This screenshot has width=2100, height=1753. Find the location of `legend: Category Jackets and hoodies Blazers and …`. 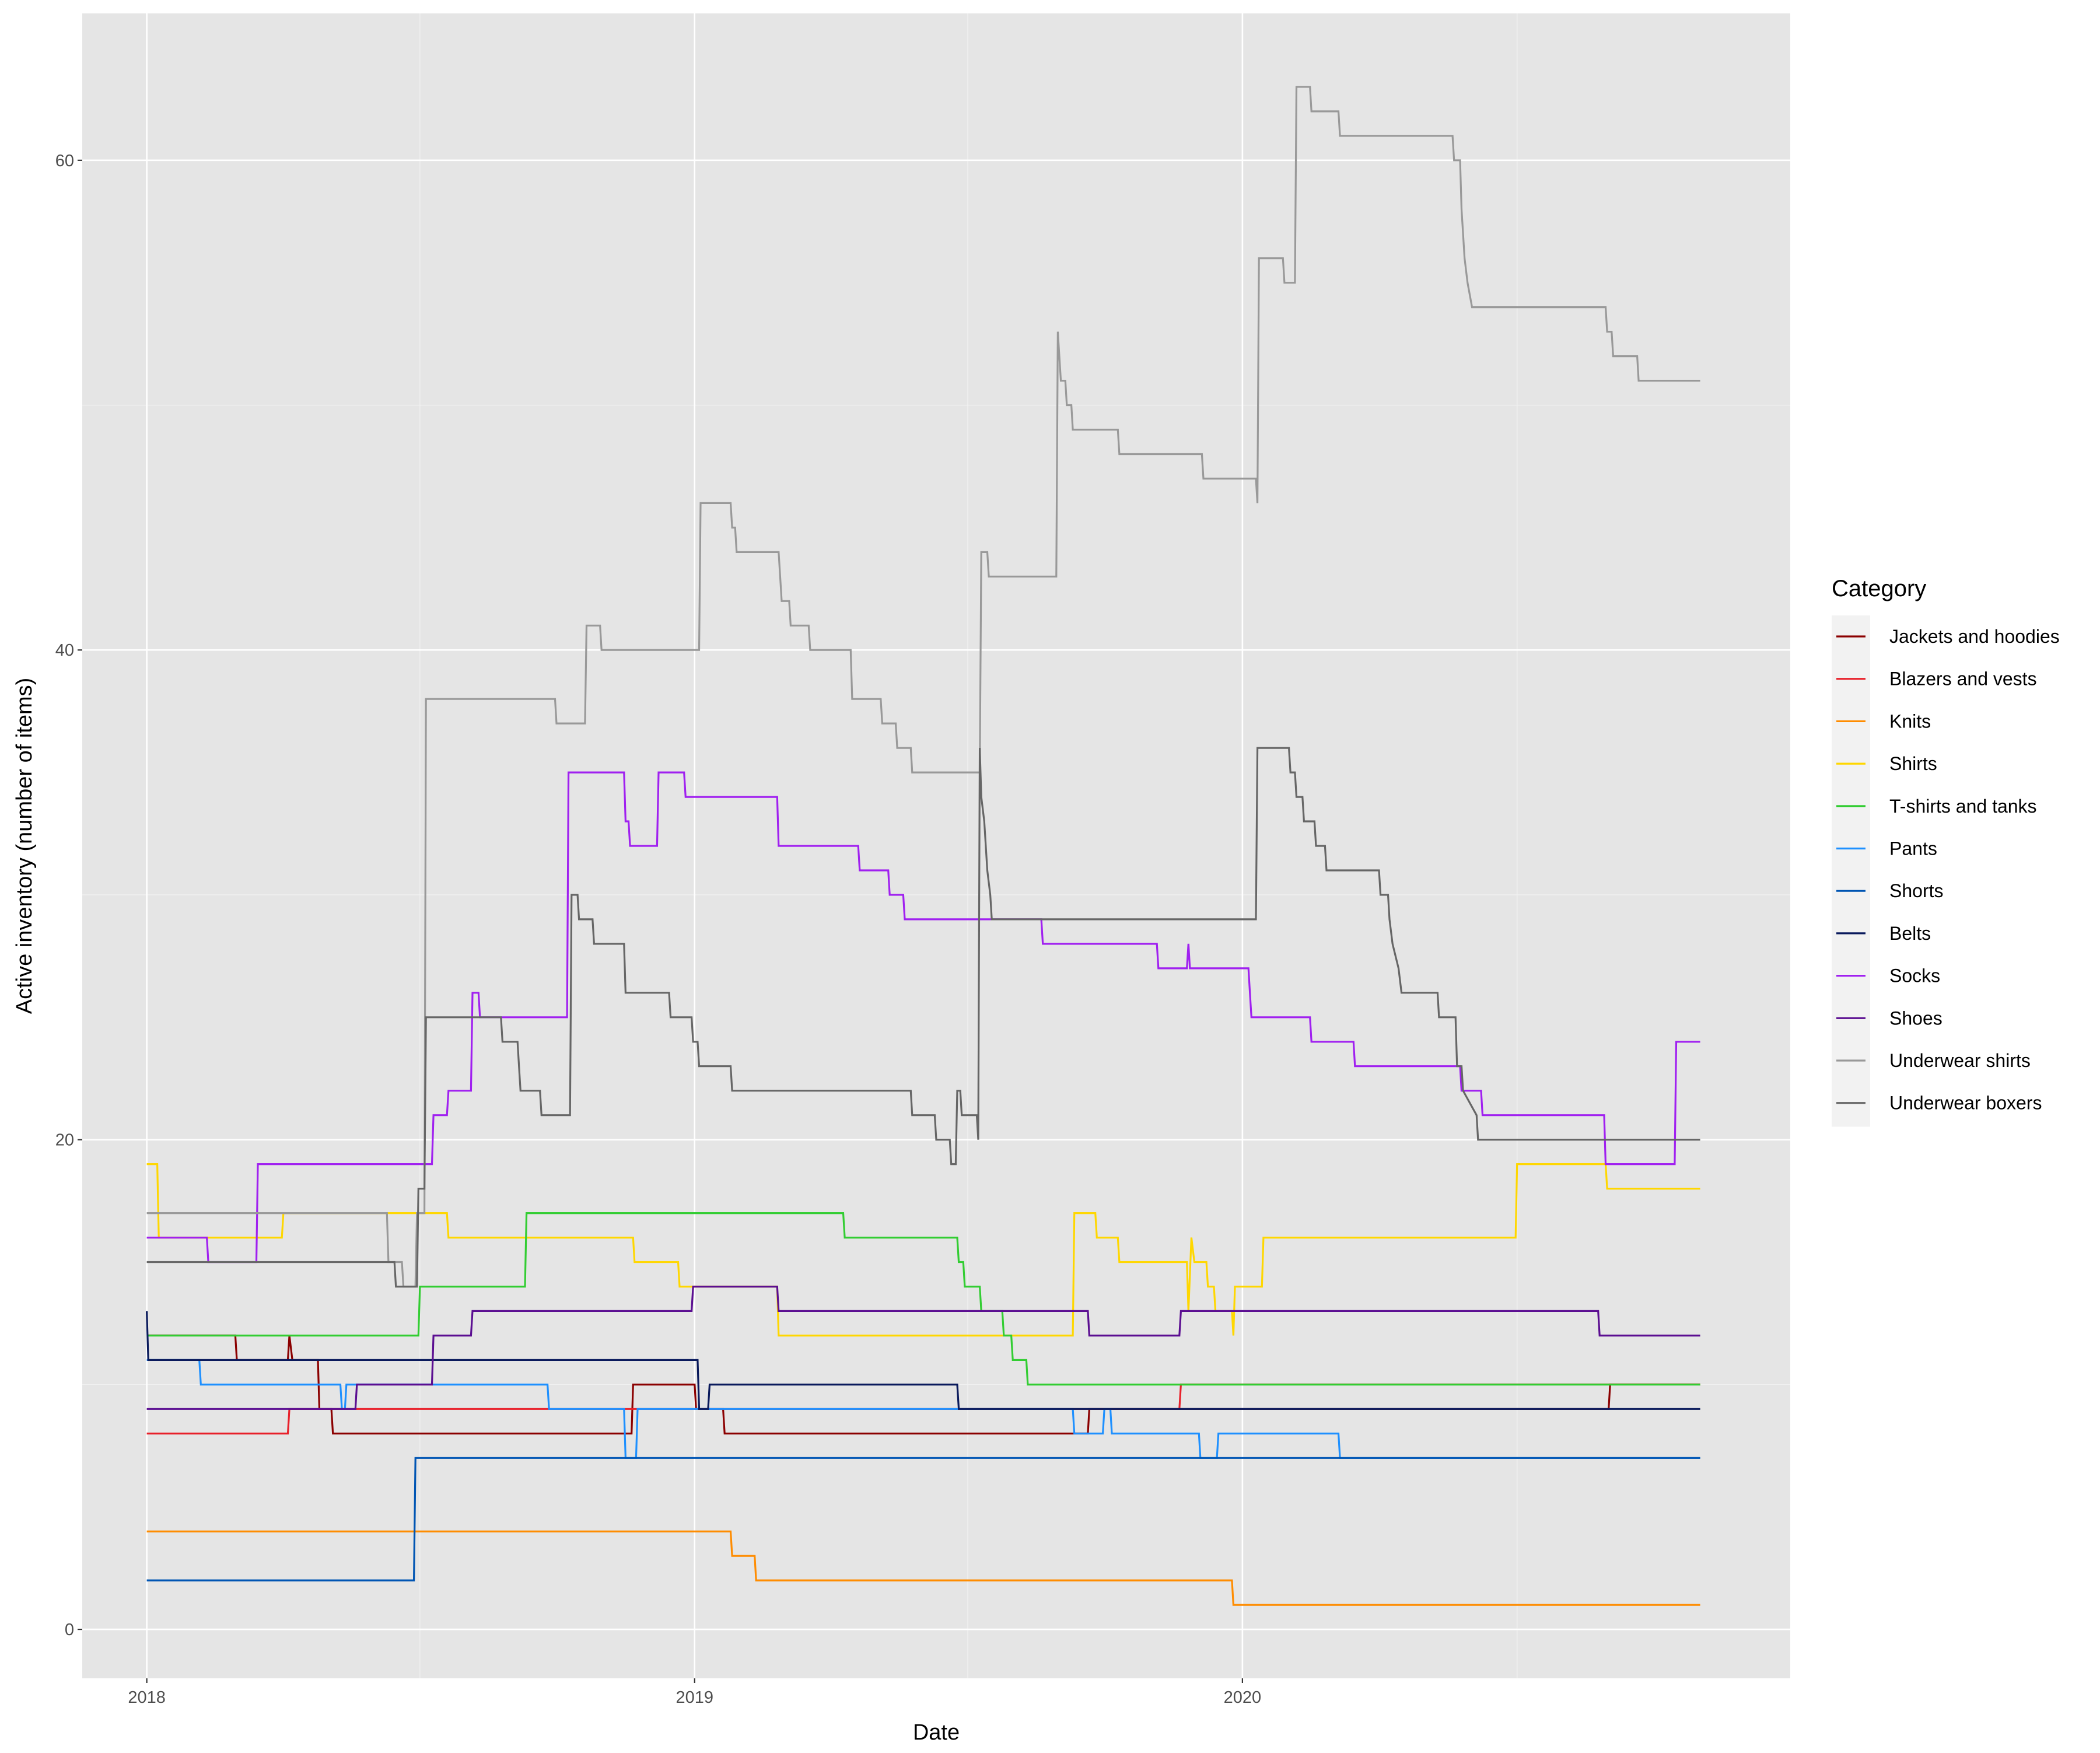

legend: Category Jackets and hoodies Blazers and … is located at coordinates (1946, 851).